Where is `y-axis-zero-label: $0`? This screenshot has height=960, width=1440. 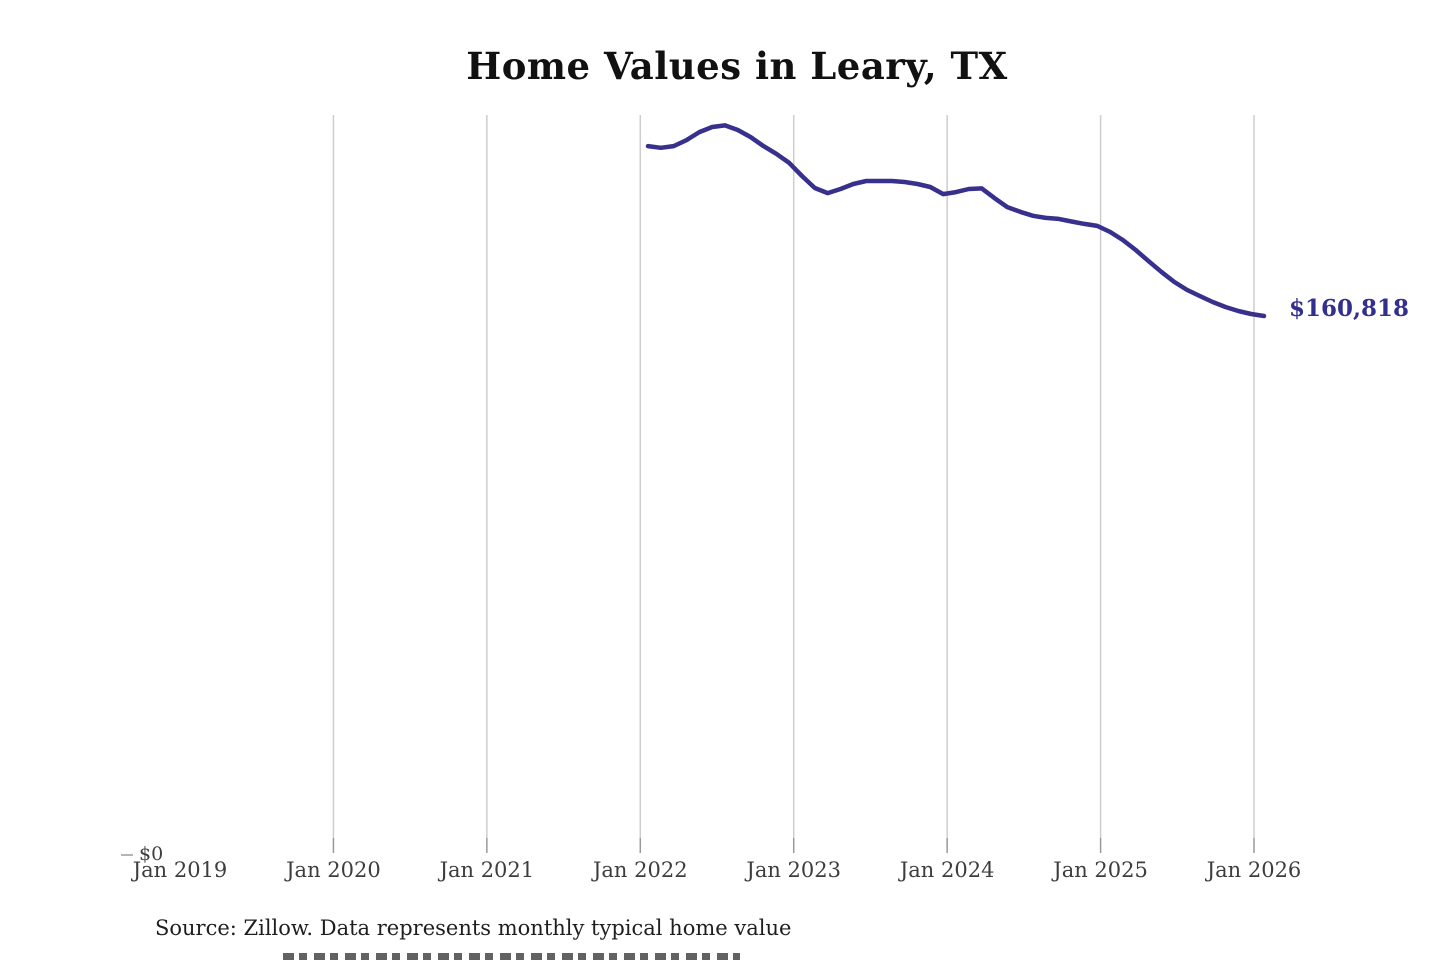 y-axis-zero-label: $0 is located at coordinates (151, 854).